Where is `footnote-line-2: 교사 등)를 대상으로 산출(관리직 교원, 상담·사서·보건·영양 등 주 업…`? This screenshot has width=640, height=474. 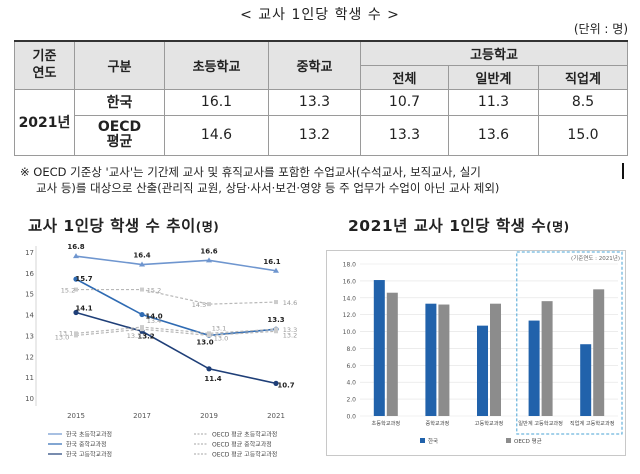 footnote-line-2: 교사 등)를 대상으로 산출(관리직 교원, 상담·사서·보건·영양 등 주 업… is located at coordinates (268, 188).